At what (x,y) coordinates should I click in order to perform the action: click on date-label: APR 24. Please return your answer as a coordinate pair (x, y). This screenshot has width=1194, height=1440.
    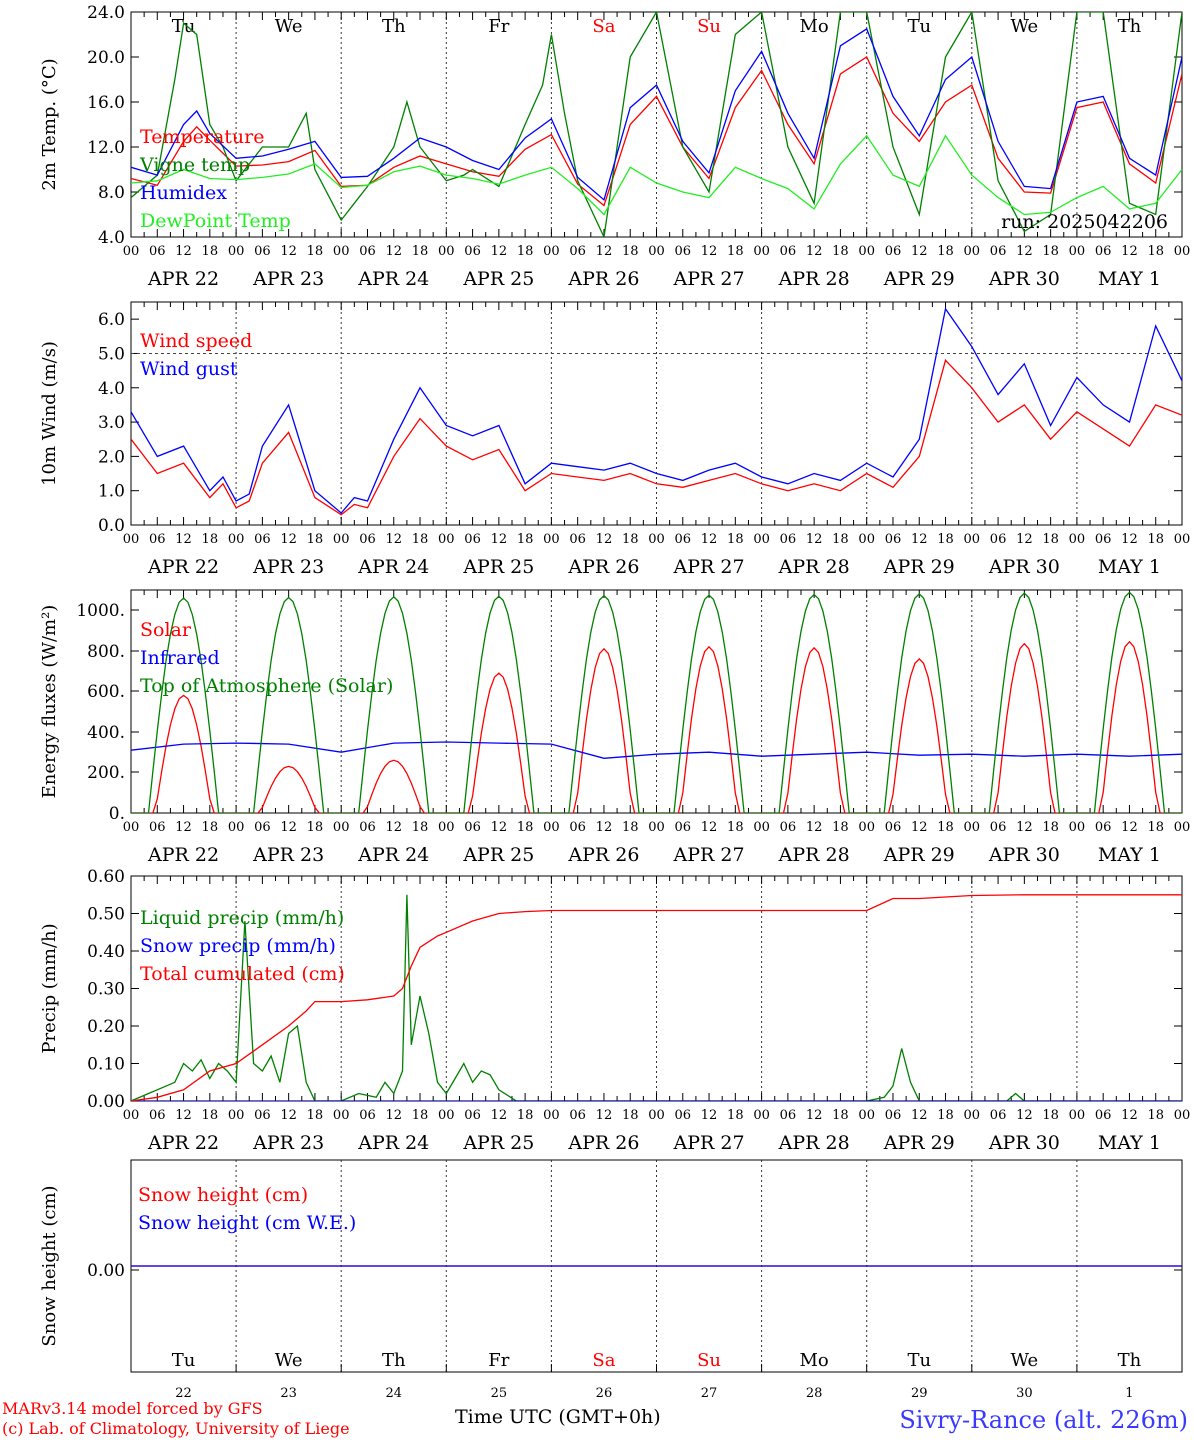
    Looking at the image, I should click on (393, 855).